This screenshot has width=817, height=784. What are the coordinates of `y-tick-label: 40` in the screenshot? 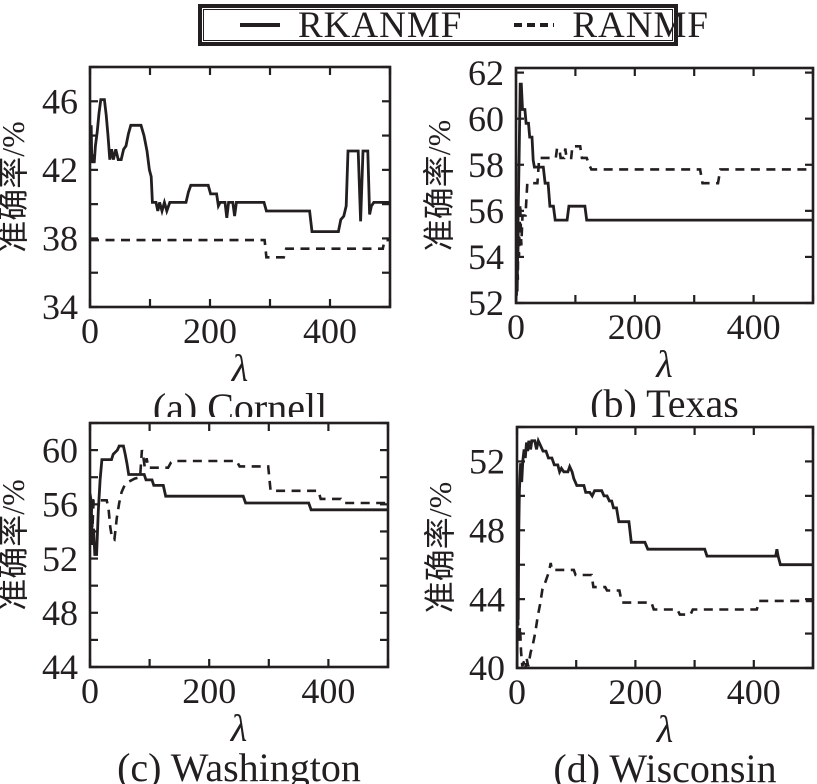 It's located at (487, 668).